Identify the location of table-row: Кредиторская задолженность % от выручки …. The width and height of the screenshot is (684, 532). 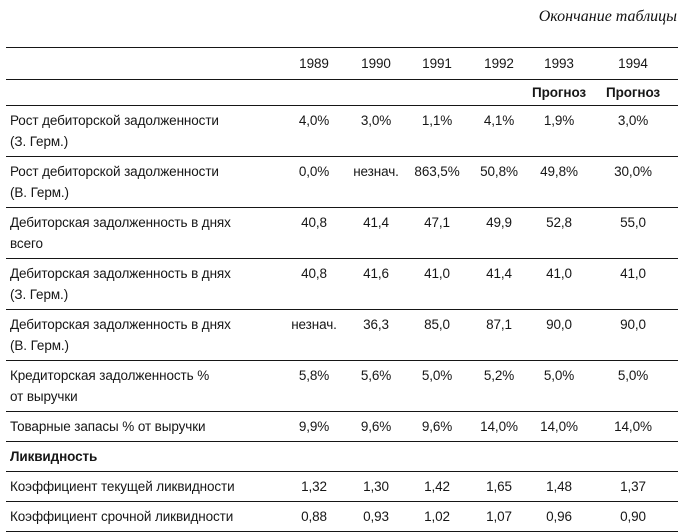
(342, 386).